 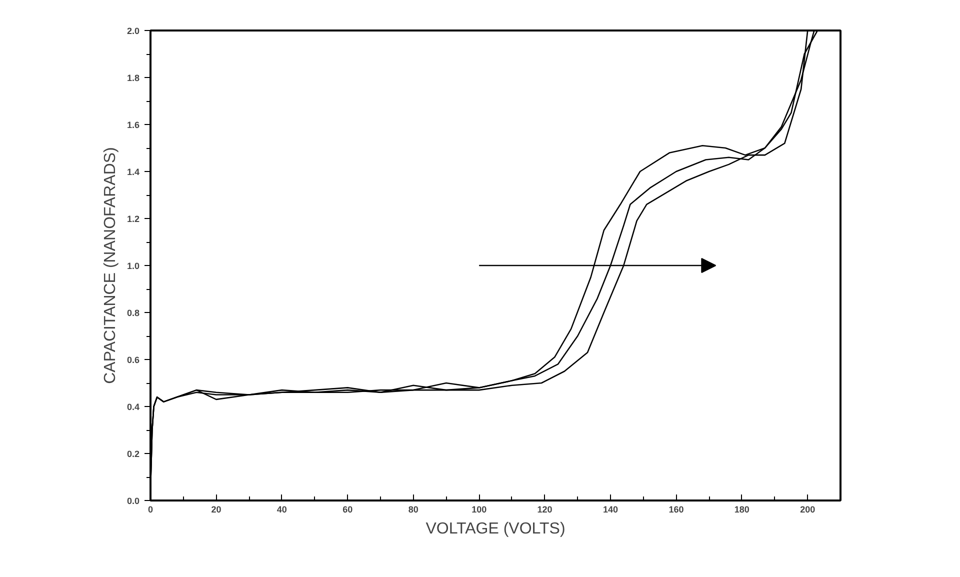 What do you see at coordinates (151, 509) in the screenshot?
I see `x-tick-label: 0` at bounding box center [151, 509].